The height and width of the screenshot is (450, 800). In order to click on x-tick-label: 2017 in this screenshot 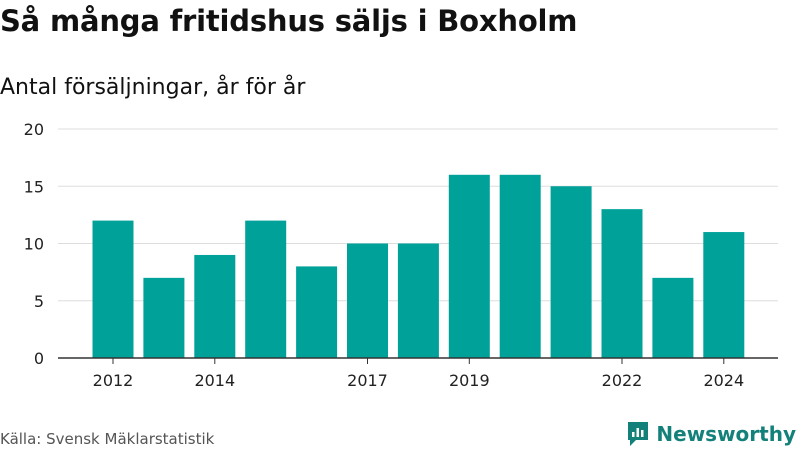, I will do `click(367, 380)`.